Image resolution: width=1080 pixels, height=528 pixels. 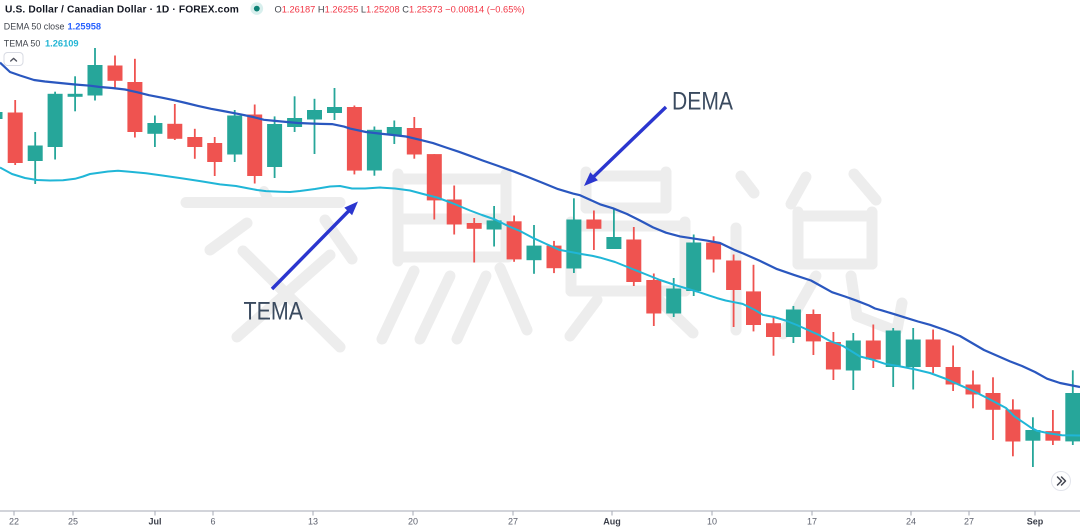 What do you see at coordinates (313, 522) in the screenshot?
I see `svg-text: 13` at bounding box center [313, 522].